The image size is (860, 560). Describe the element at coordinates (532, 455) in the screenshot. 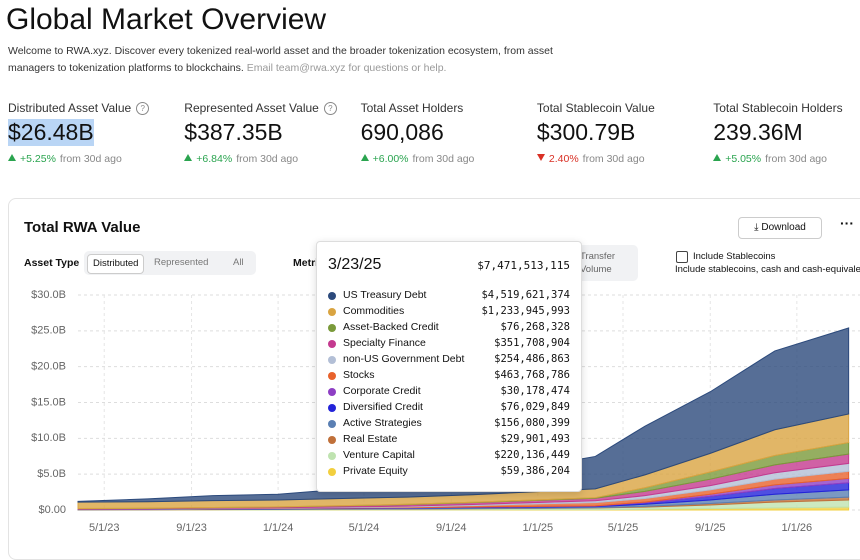

I see `tooltip-series-value: $220,136,449` at that location.